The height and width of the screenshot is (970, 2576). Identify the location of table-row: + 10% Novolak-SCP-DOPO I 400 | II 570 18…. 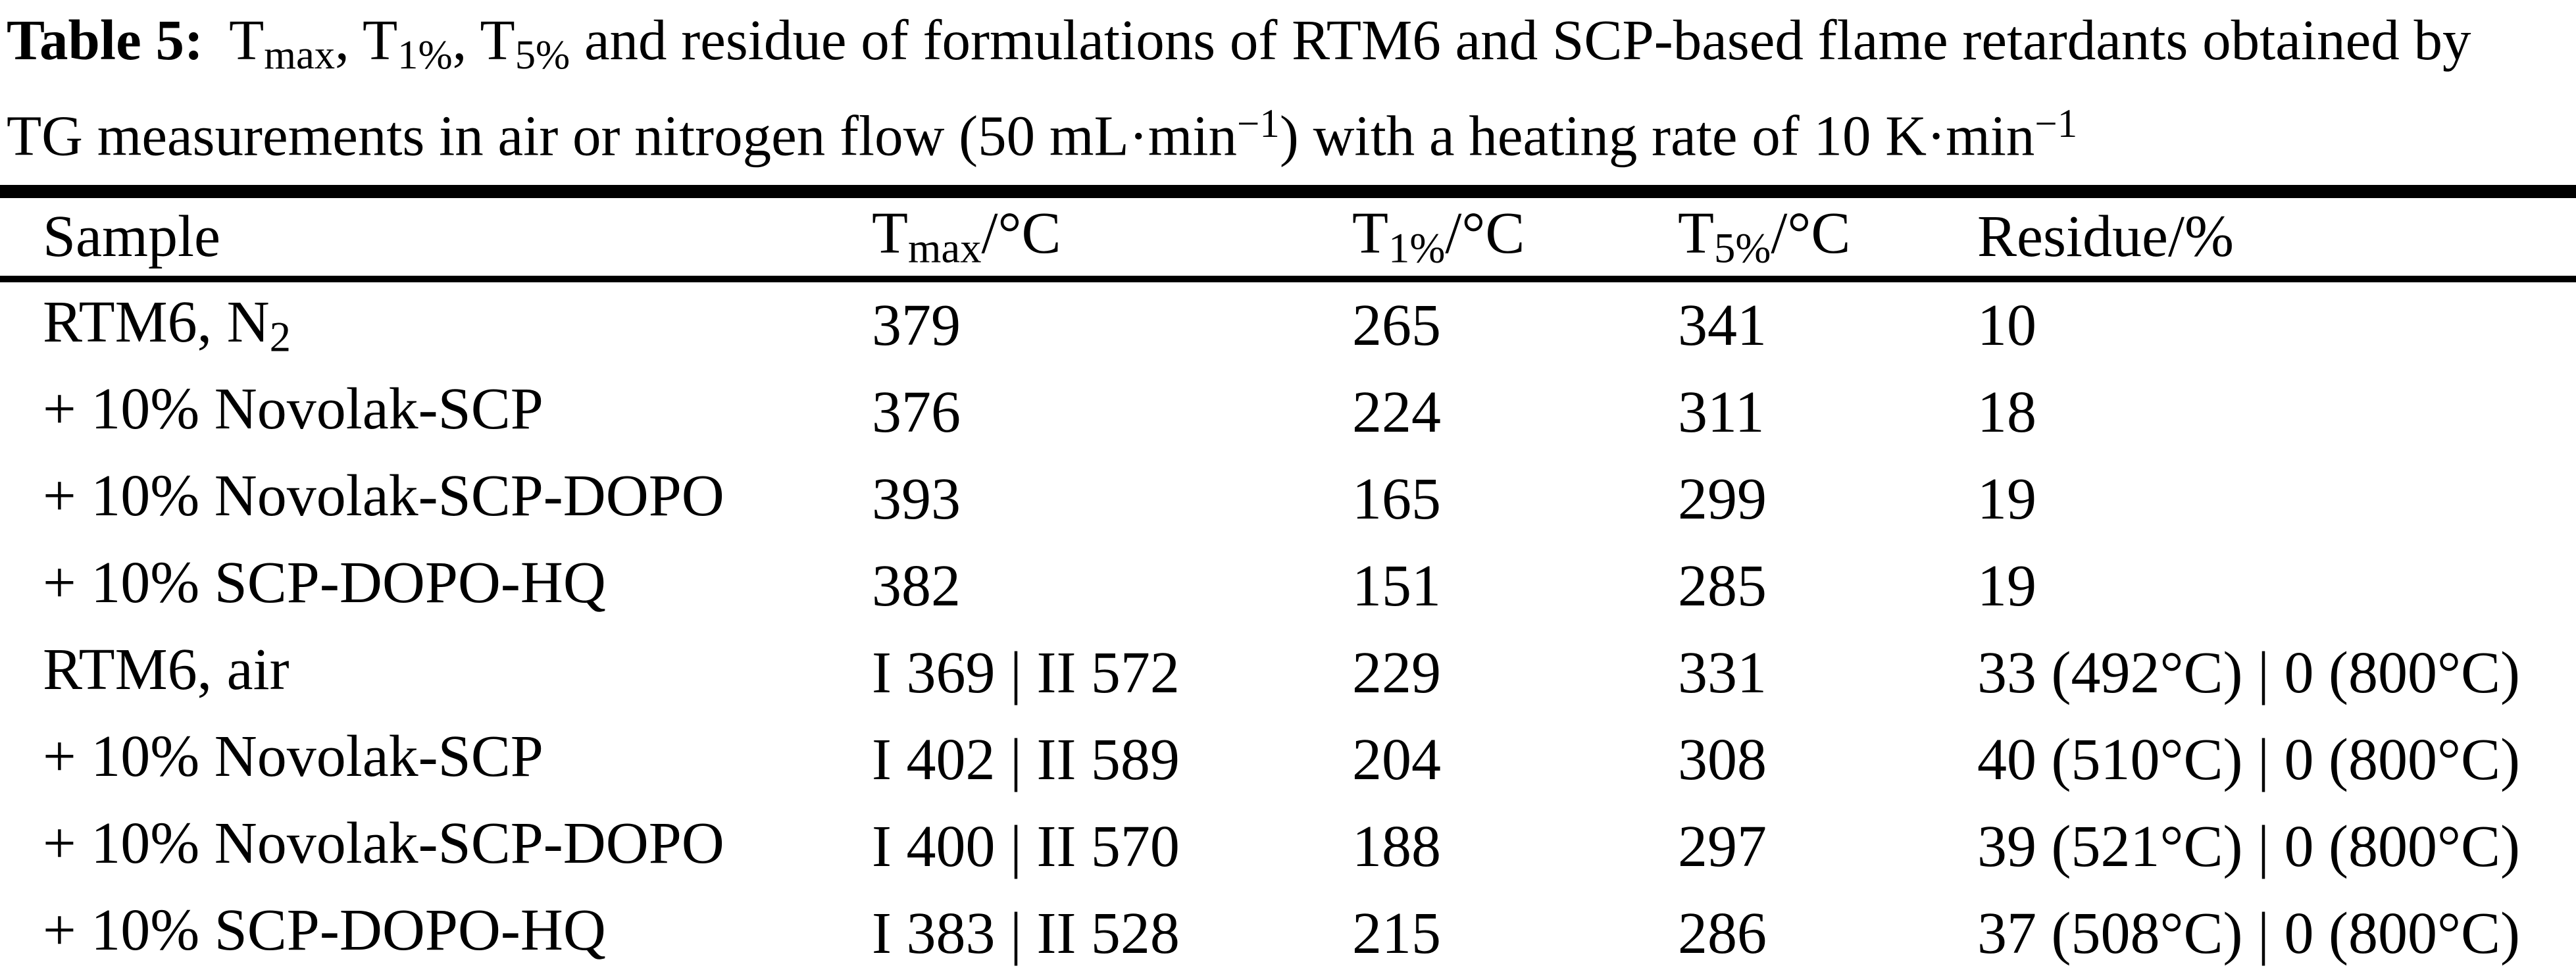
(1288, 847).